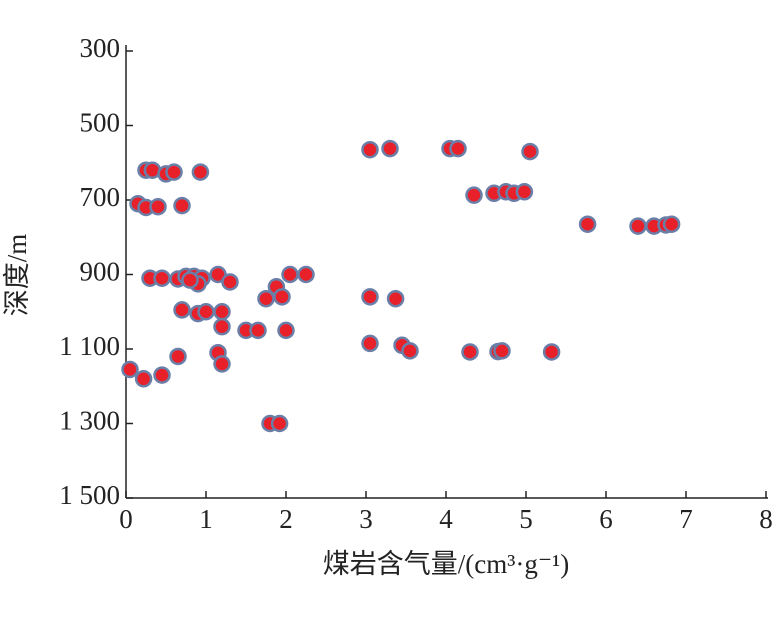 The height and width of the screenshot is (618, 775). Describe the element at coordinates (89, 495) in the screenshot. I see `y-tick-label: 1 500` at that location.